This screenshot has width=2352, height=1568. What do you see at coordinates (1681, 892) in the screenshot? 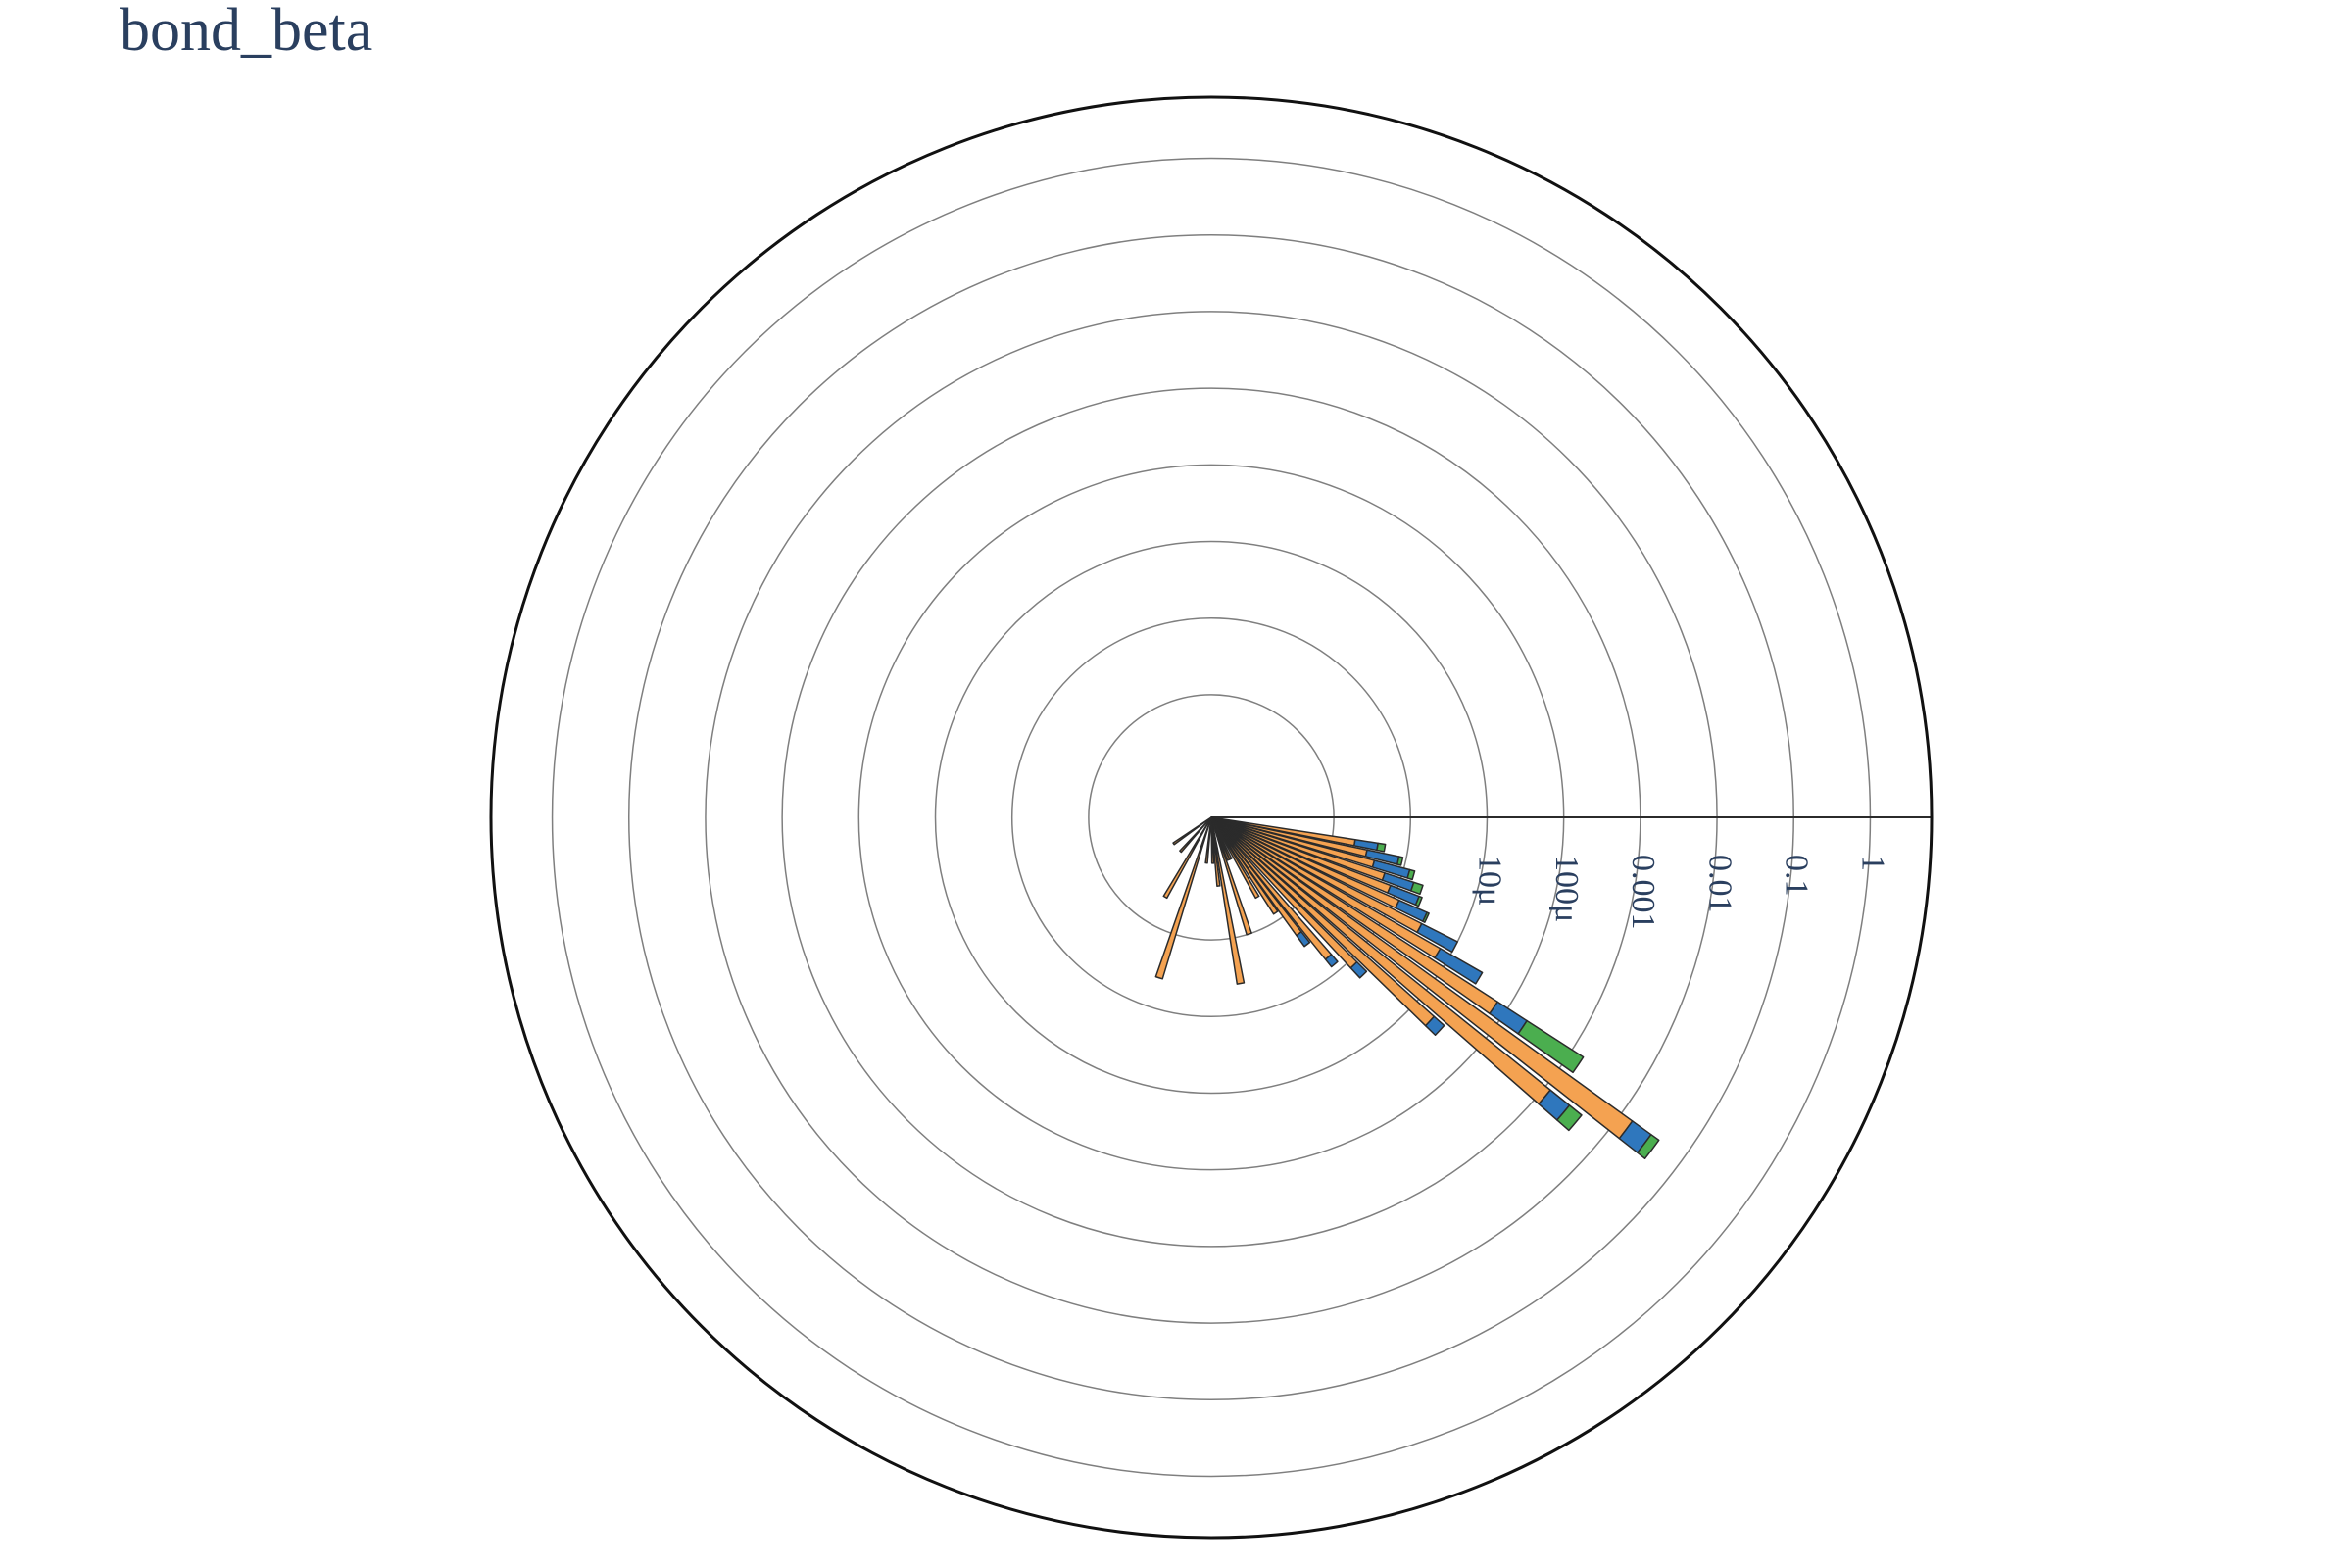
I see `radial-tick-labels: 10μ 100μ 0.001 0.01 0.1 1` at bounding box center [1681, 892].